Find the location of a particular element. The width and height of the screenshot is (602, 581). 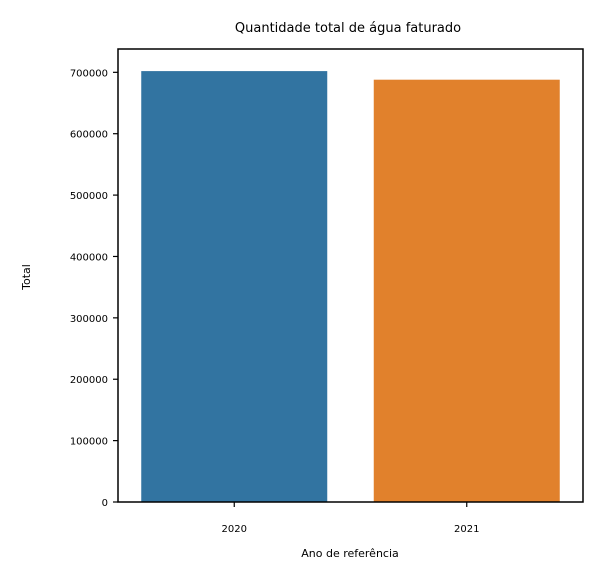

y-tick-label: 600000 is located at coordinates (89, 135).